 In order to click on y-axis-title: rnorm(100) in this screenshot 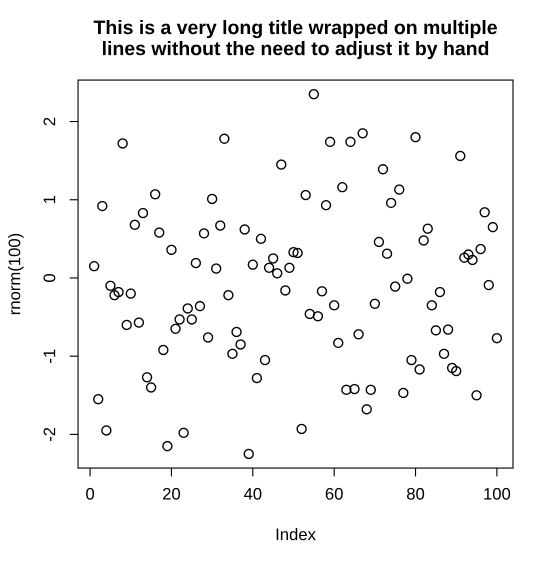, I will do `click(16, 274)`.